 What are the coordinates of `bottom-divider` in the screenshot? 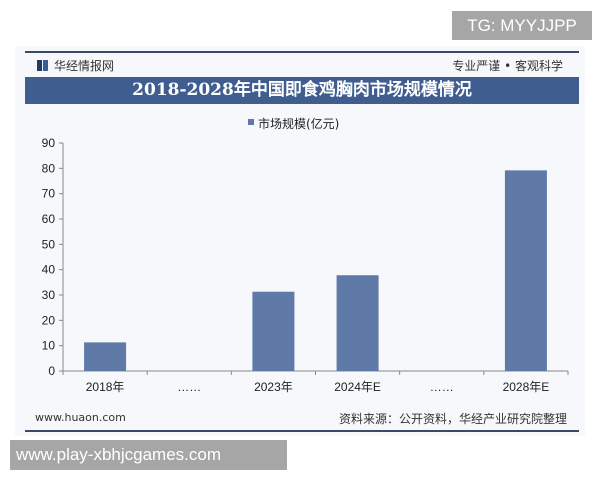 It's located at (302, 431).